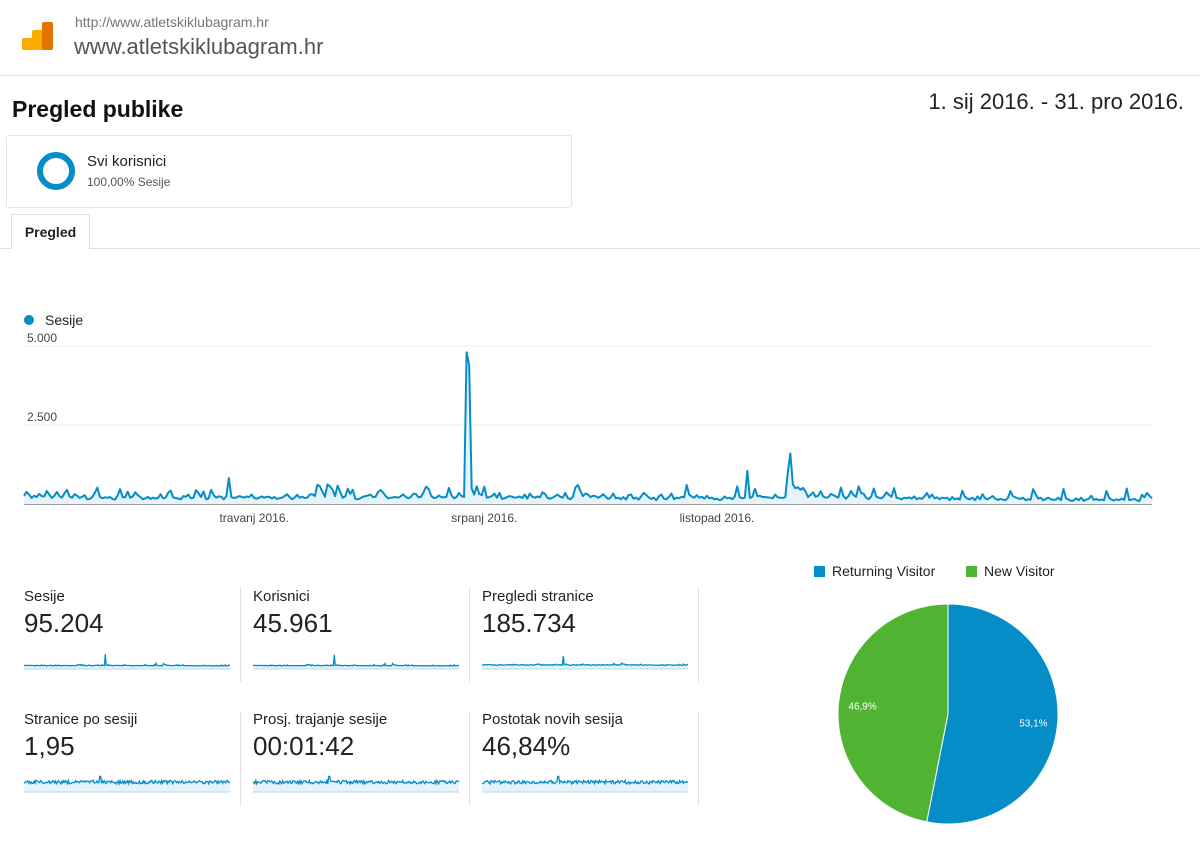  What do you see at coordinates (893, 713) in the screenshot?
I see `pie-slice-new` at bounding box center [893, 713].